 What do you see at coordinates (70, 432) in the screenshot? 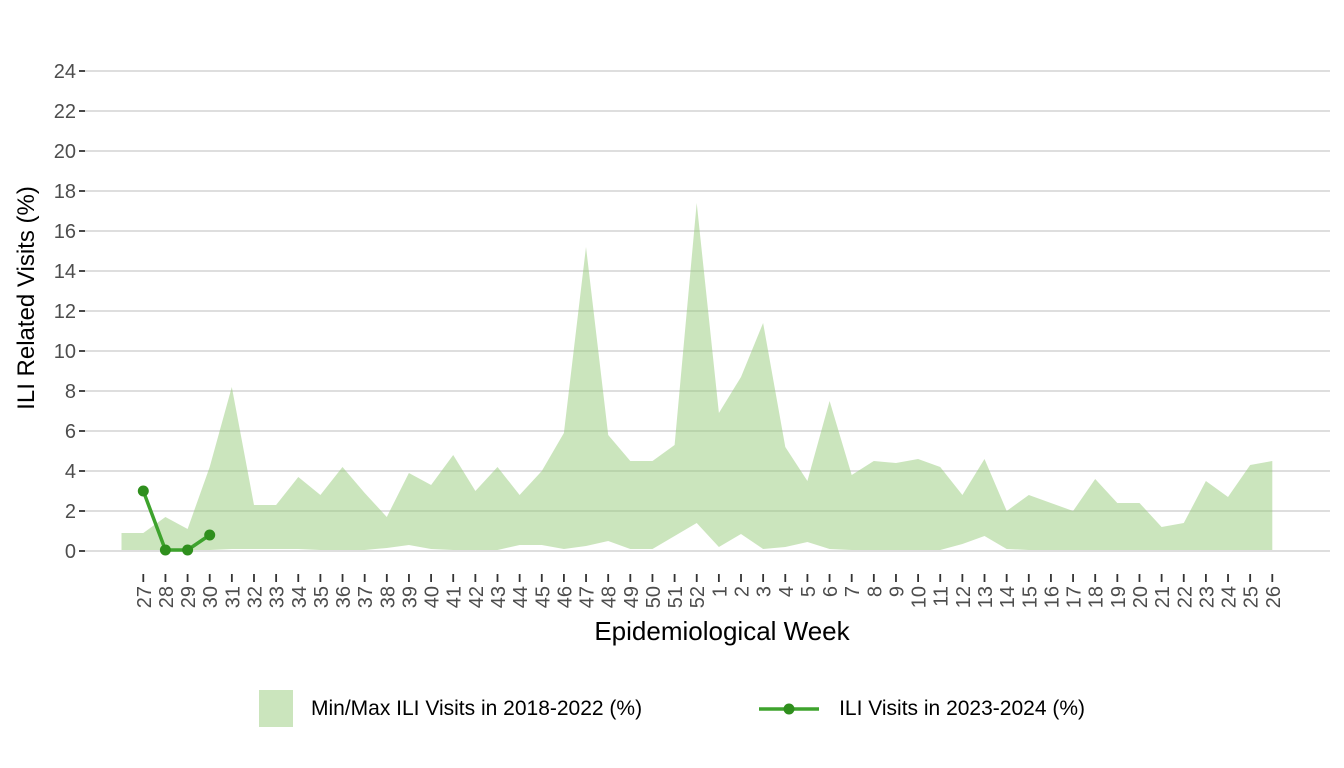
I see `y-tick-label: 6` at bounding box center [70, 432].